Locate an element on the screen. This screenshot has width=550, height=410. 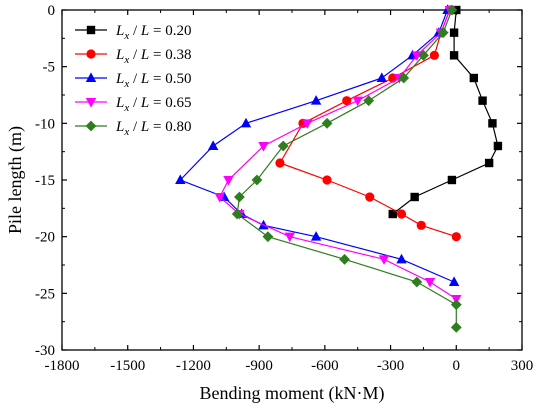
legend-item-4: Lx / L = 0.65 is located at coordinates (133, 104).